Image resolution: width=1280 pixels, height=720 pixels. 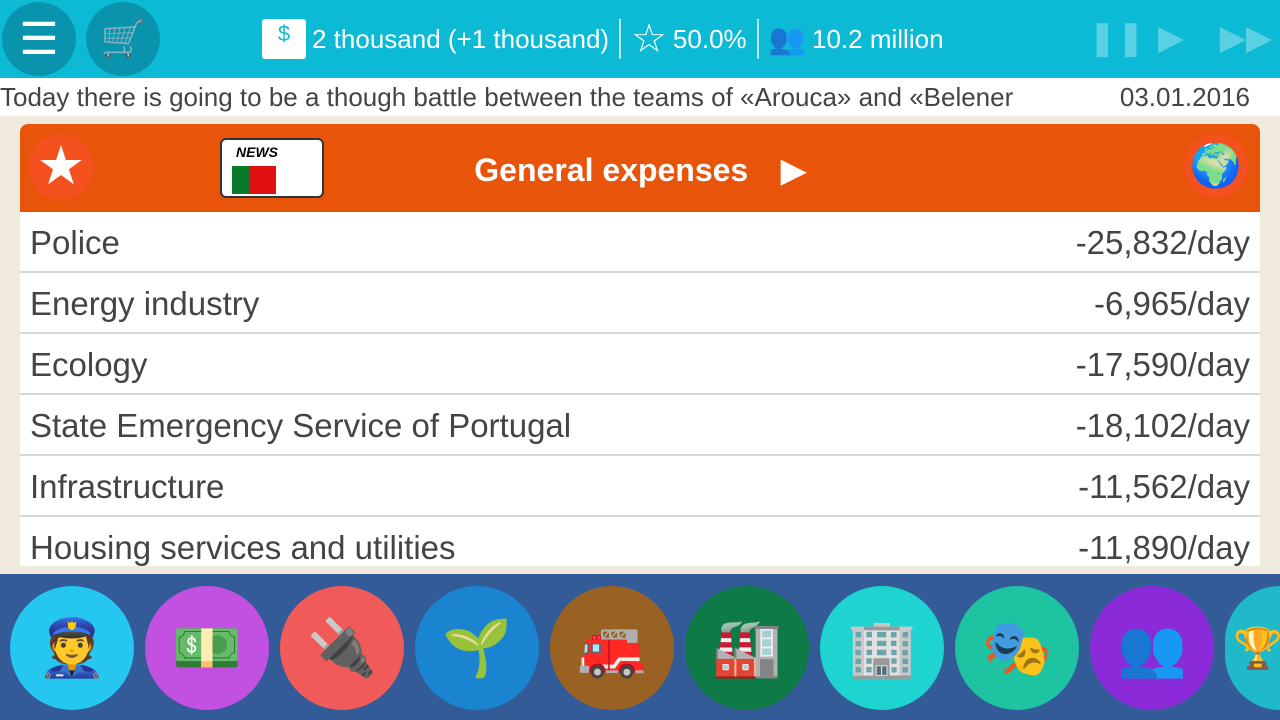 What do you see at coordinates (1162, 364) in the screenshot?
I see `expense-value: -17,590/day` at bounding box center [1162, 364].